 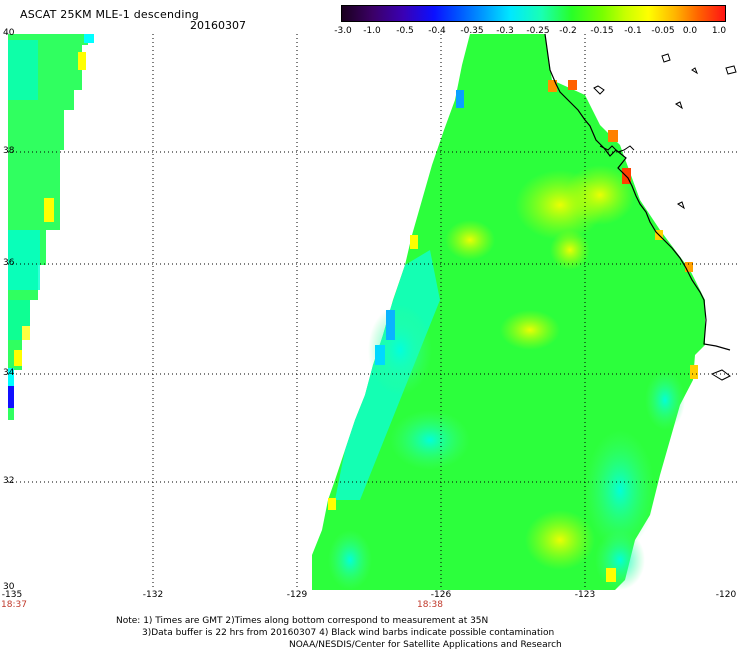 What do you see at coordinates (9, 481) in the screenshot?
I see `lat-label: 32` at bounding box center [9, 481].